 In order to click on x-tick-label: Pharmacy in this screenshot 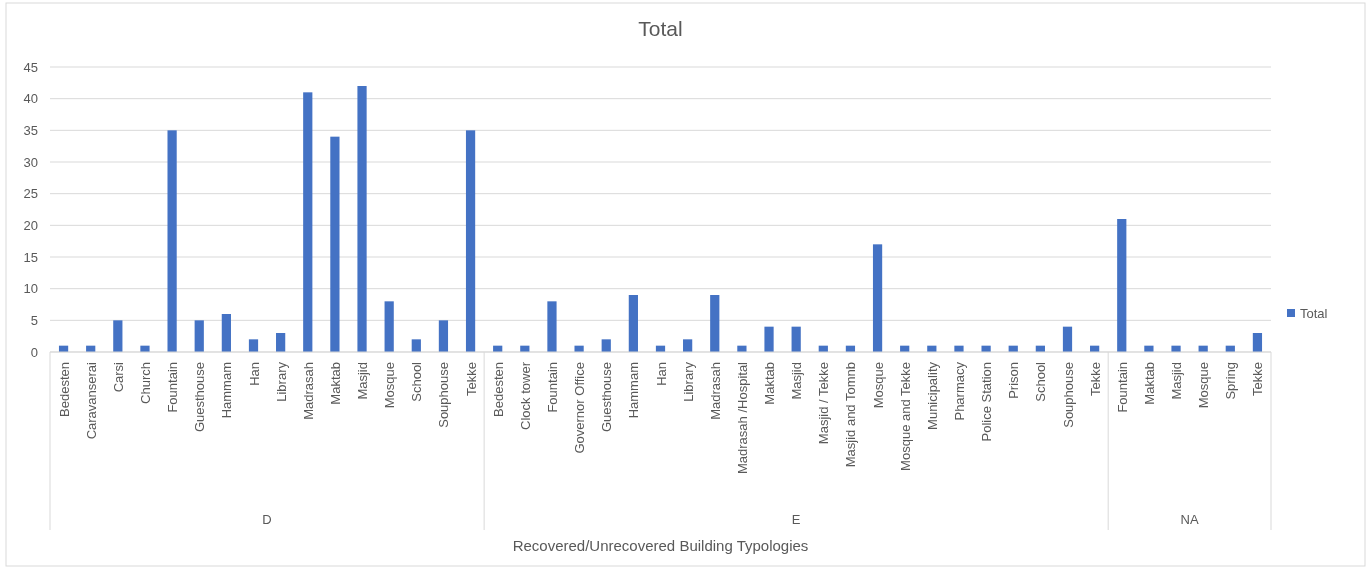, I will do `click(959, 391)`.